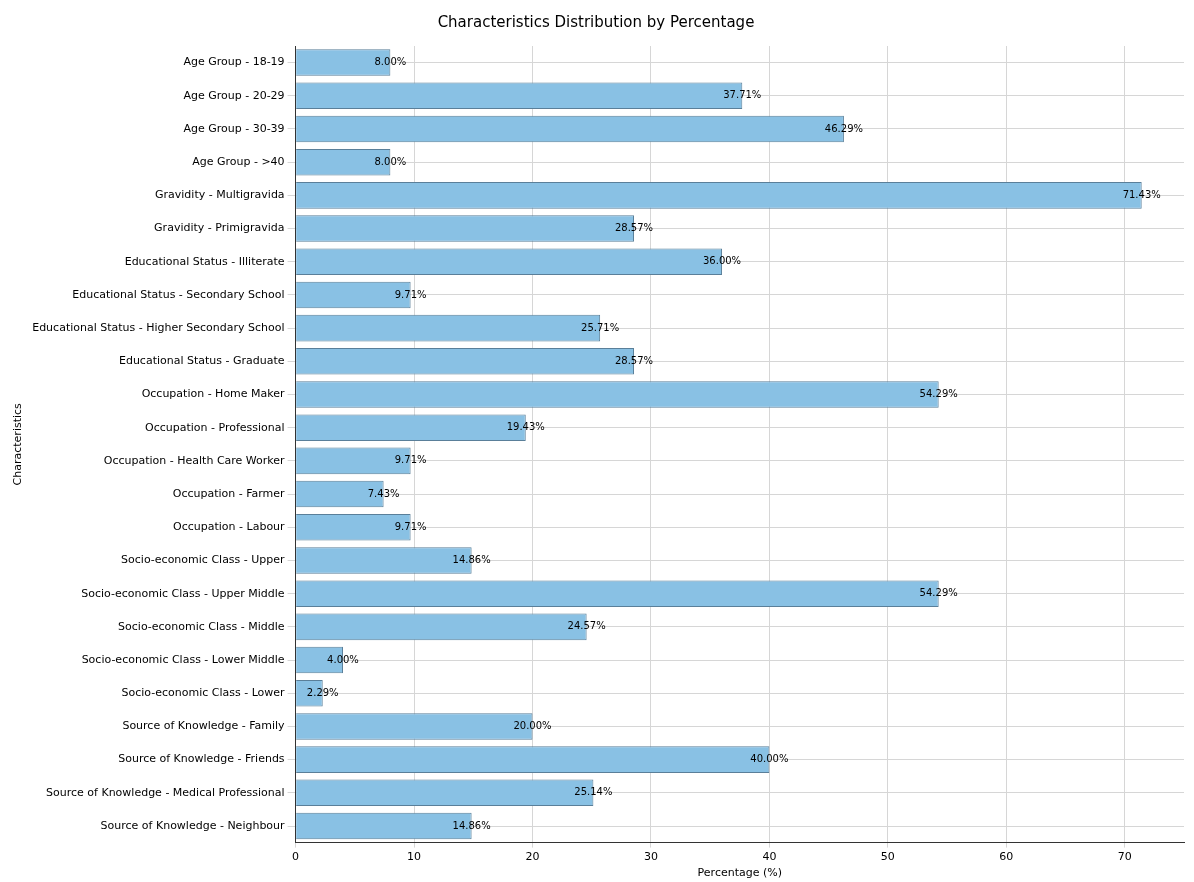 The width and height of the screenshot is (1194, 882). I want to click on x-tick-label: 20, so click(532, 857).